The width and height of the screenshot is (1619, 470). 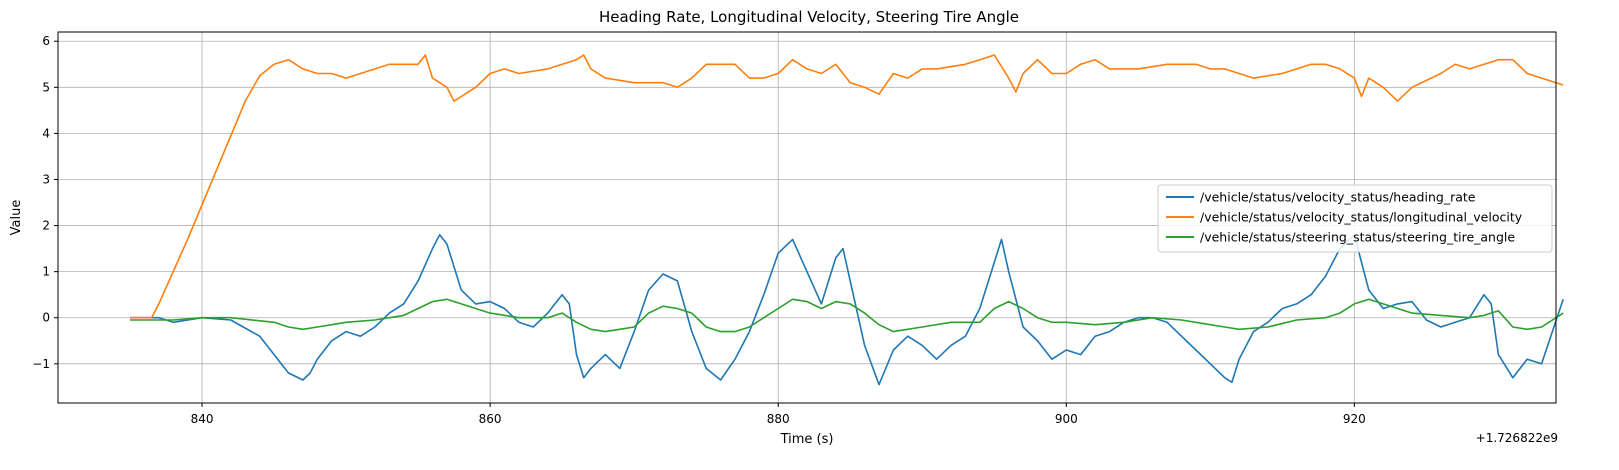 I want to click on x-axis-label: Time (s), so click(x=807, y=439).